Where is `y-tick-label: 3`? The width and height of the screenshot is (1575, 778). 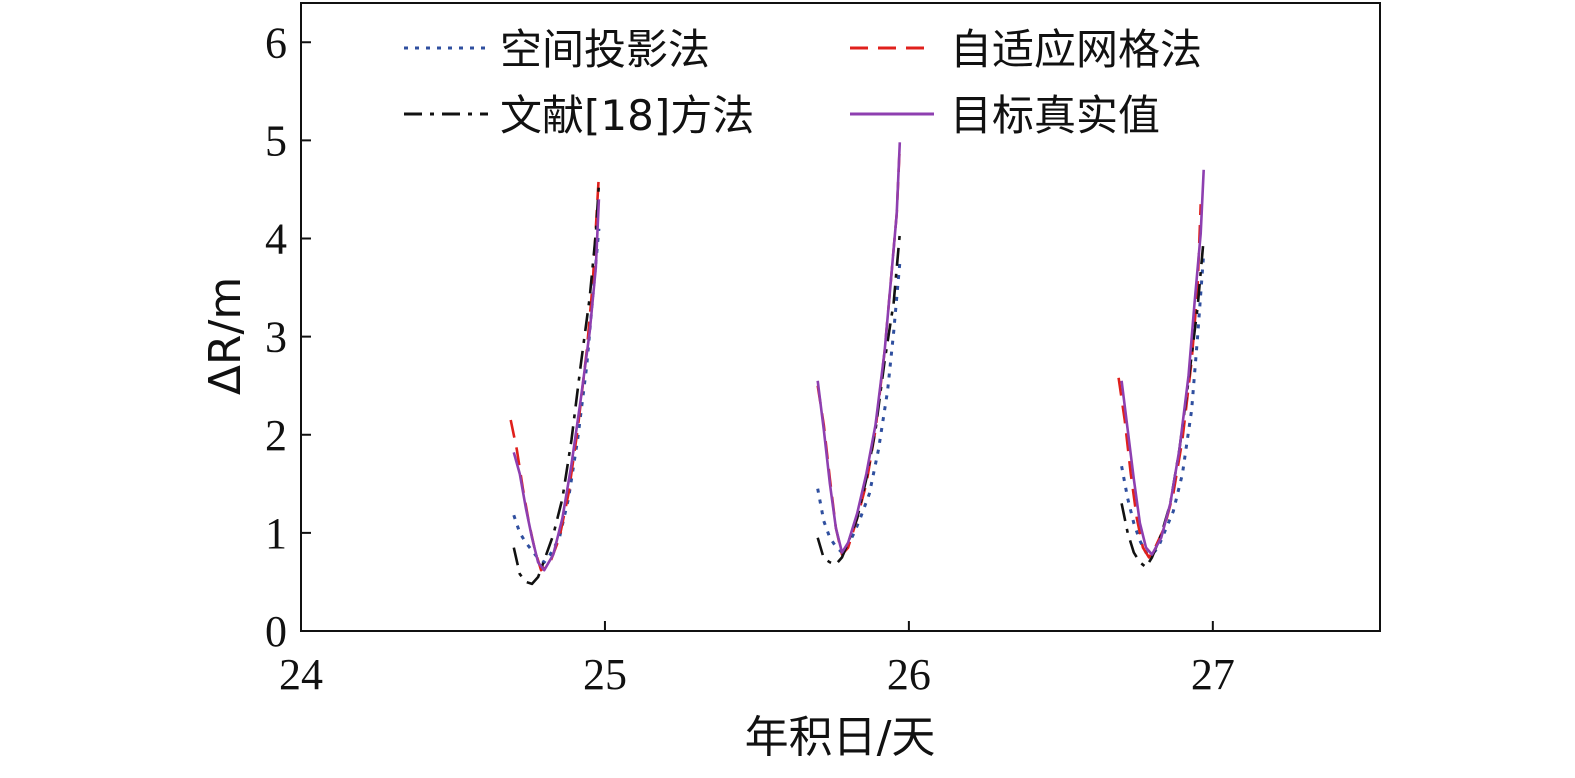
y-tick-label: 3 is located at coordinates (276, 337).